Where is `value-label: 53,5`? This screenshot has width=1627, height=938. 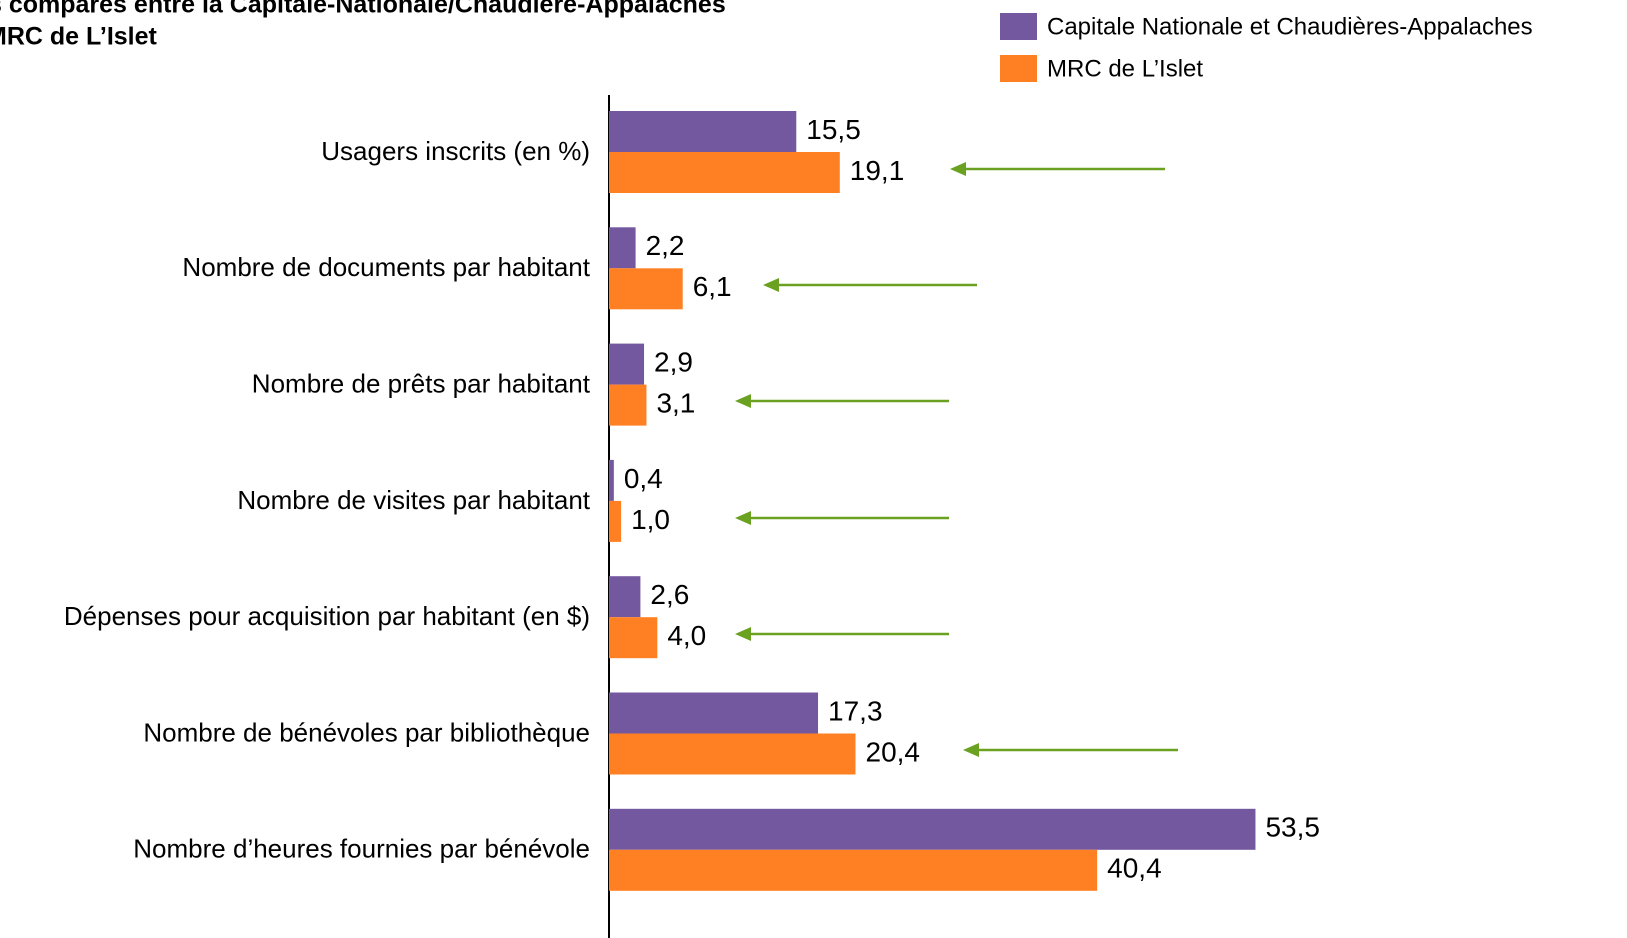 value-label: 53,5 is located at coordinates (1292, 827).